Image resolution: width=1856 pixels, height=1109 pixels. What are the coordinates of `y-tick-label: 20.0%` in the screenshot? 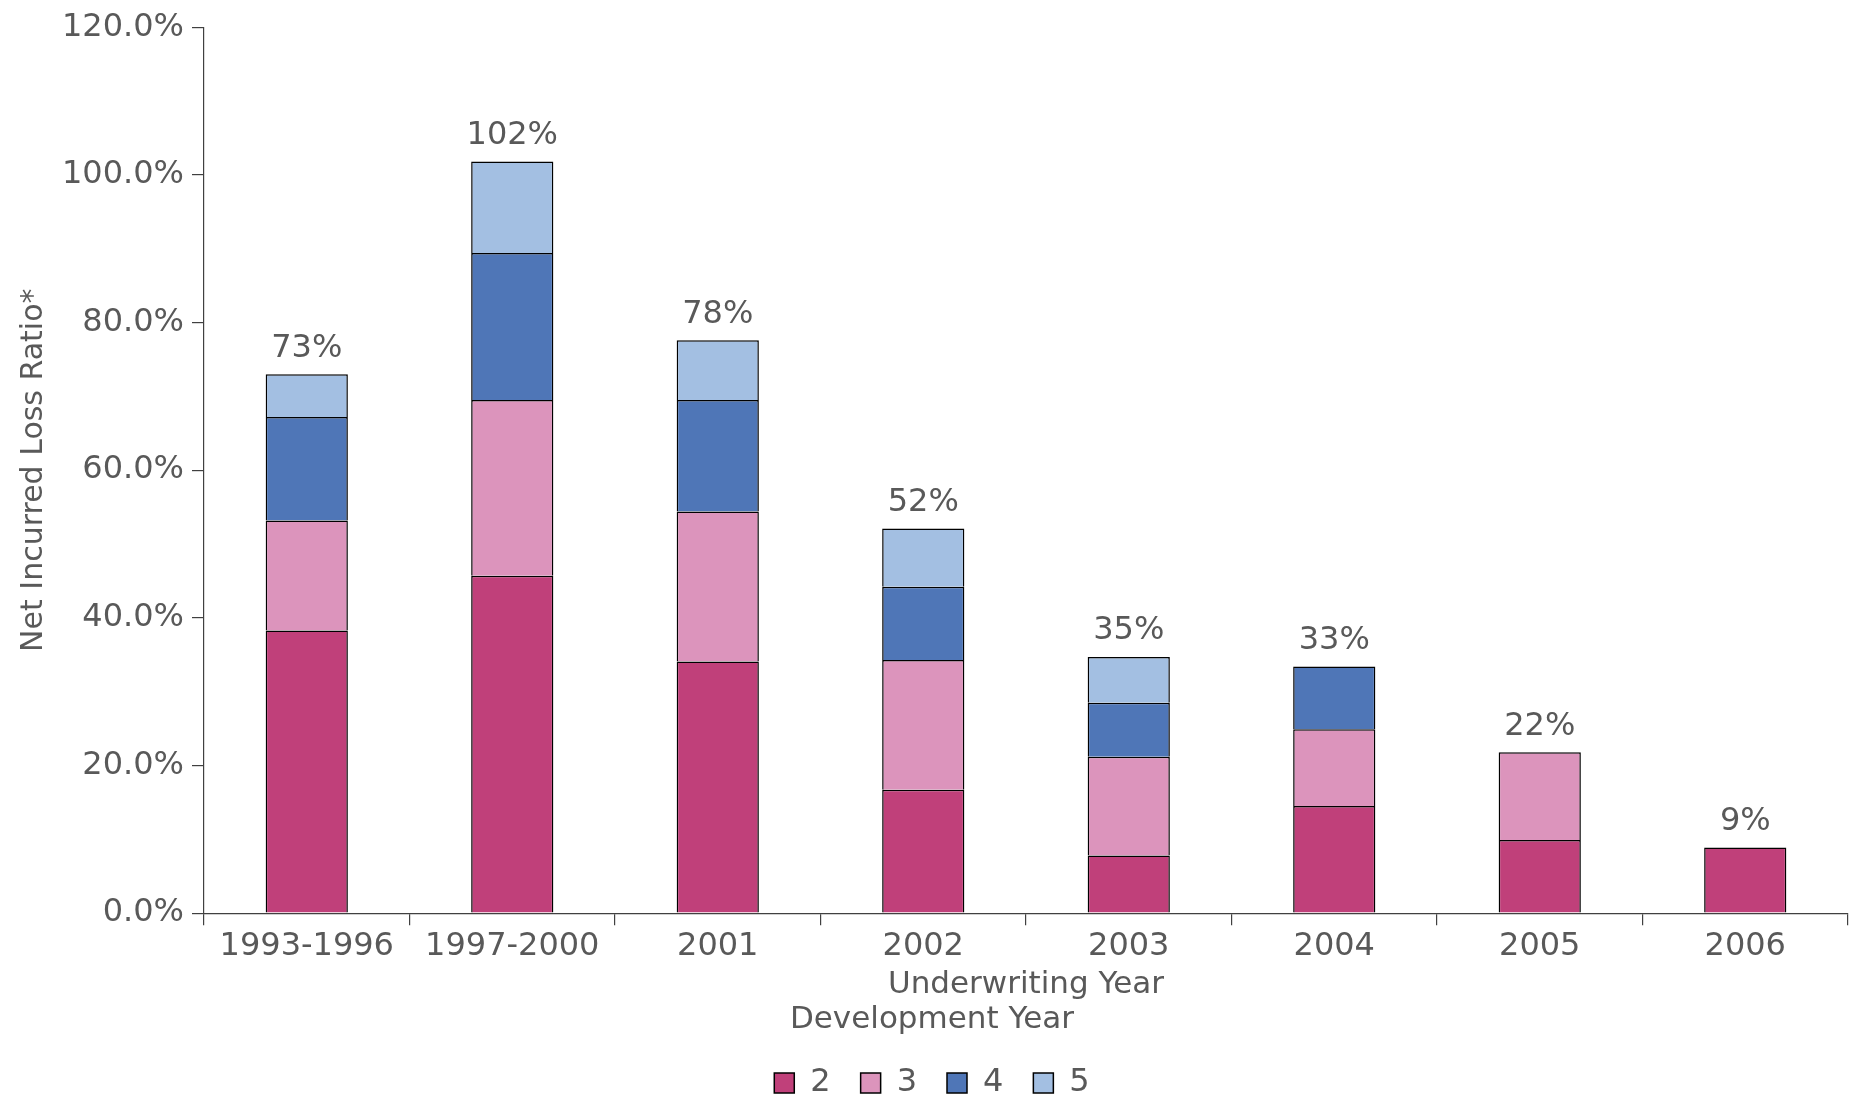 It's located at (133, 762).